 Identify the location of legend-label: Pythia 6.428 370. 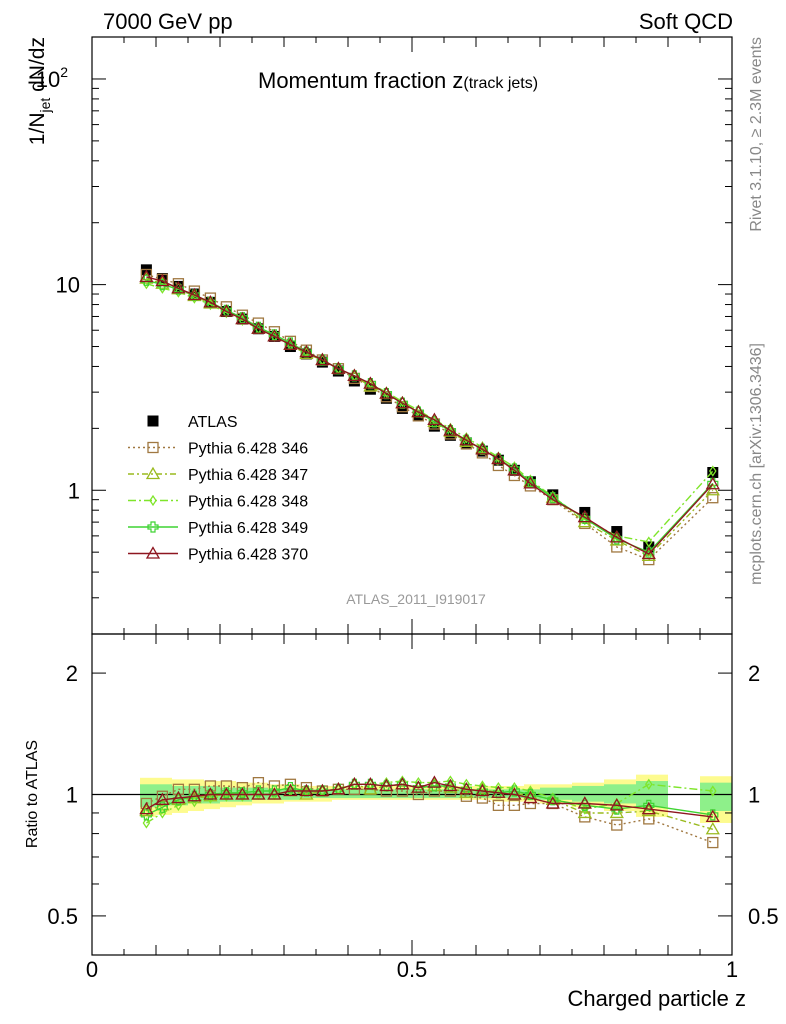
(248, 555).